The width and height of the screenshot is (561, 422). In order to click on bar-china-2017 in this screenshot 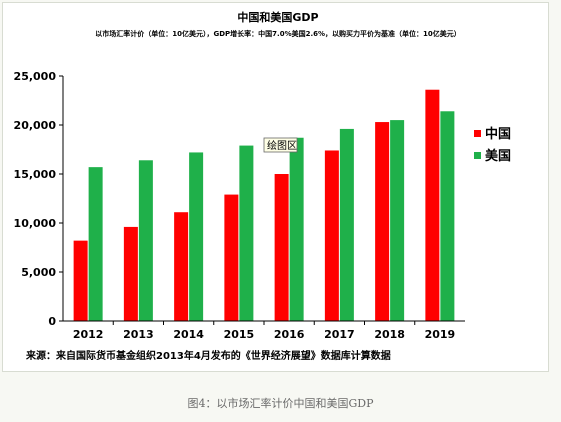, I will do `click(331, 235)`.